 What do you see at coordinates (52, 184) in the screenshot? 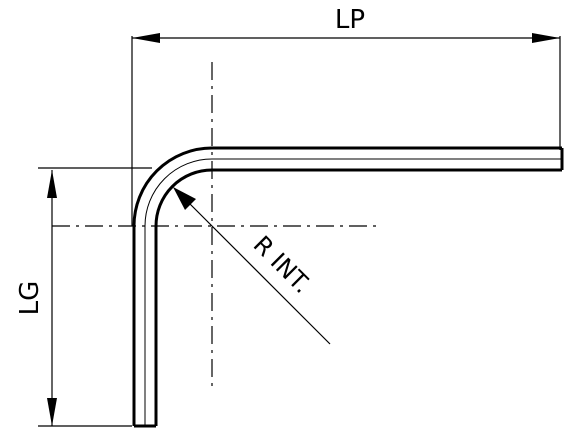
I see `lg-arrow-top` at bounding box center [52, 184].